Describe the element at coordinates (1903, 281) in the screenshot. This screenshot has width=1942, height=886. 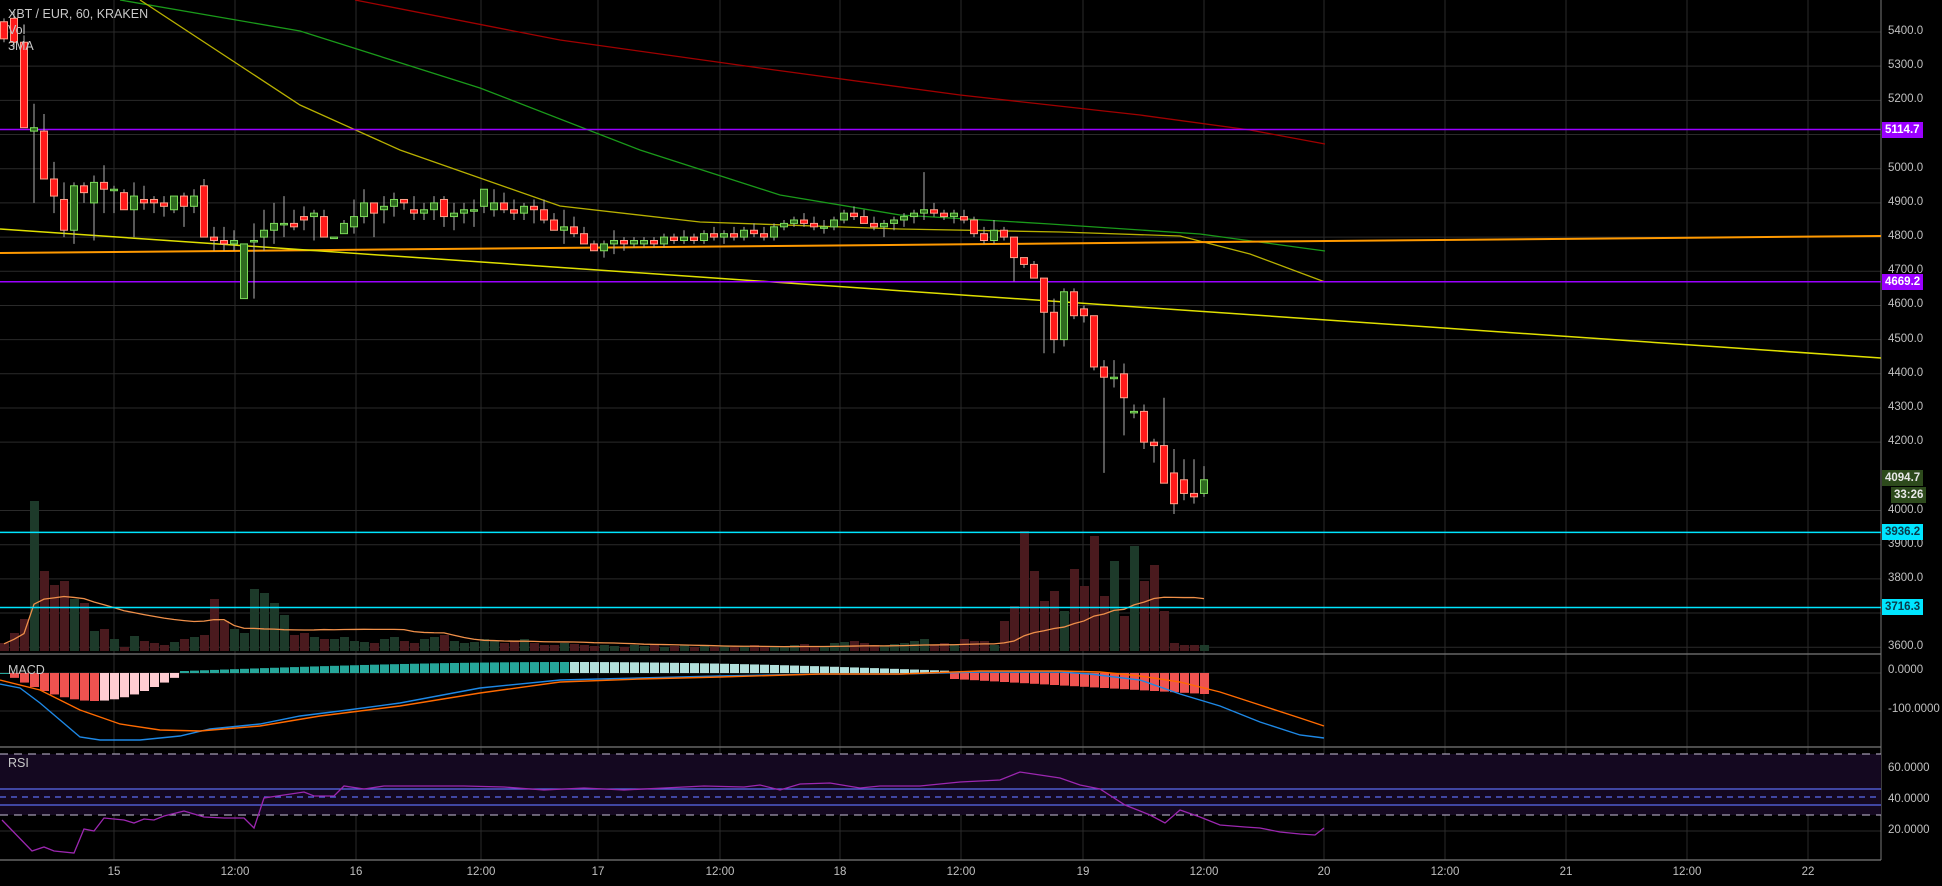
I see `price-tag-4669.2: 4669.2` at that location.